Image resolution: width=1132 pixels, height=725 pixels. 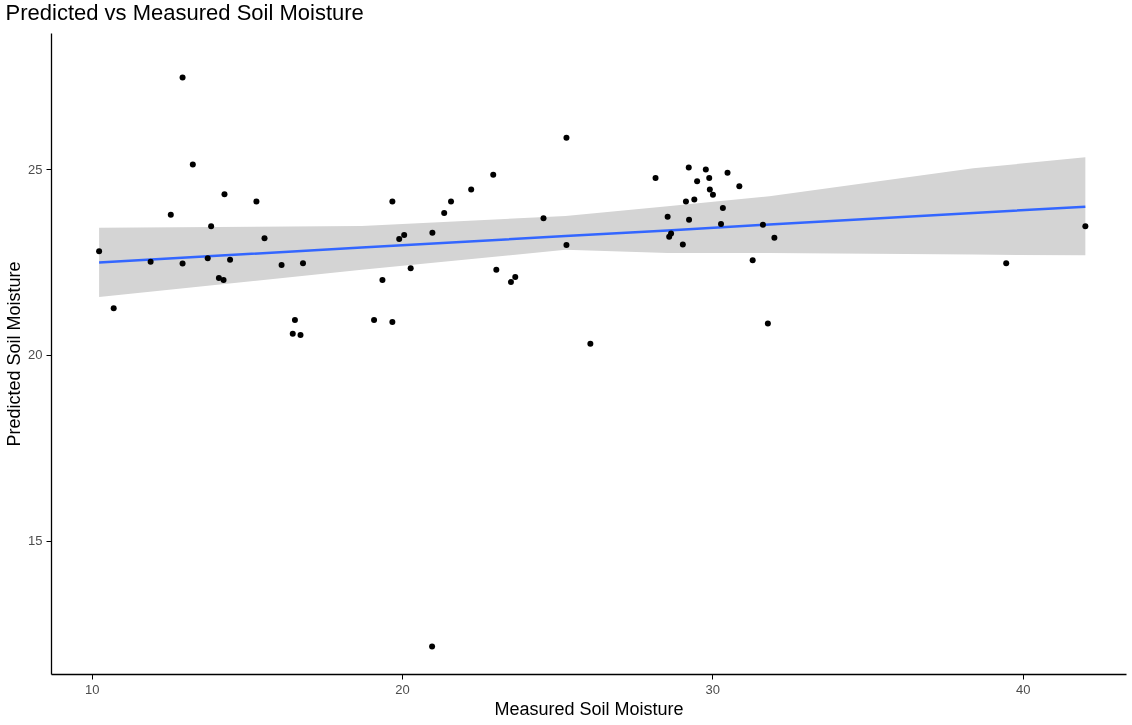 What do you see at coordinates (592, 234) in the screenshot?
I see `line-series` at bounding box center [592, 234].